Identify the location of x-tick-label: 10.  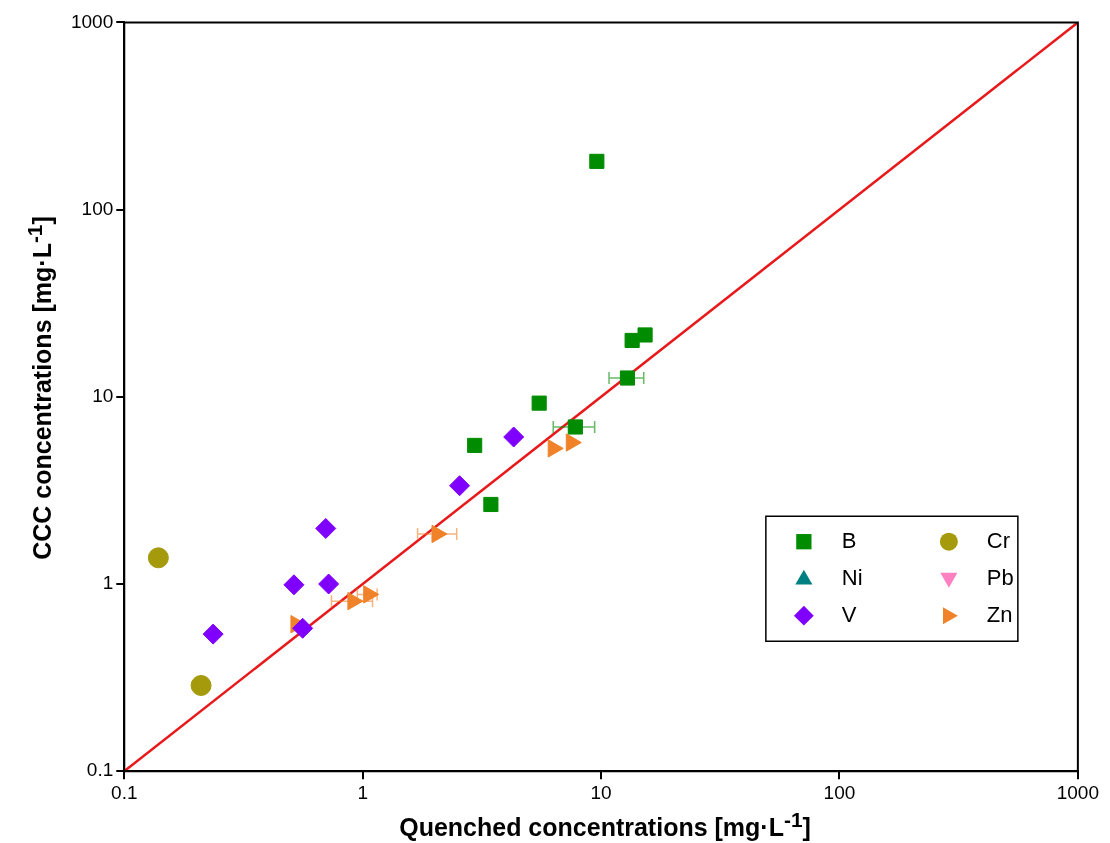
(601, 792).